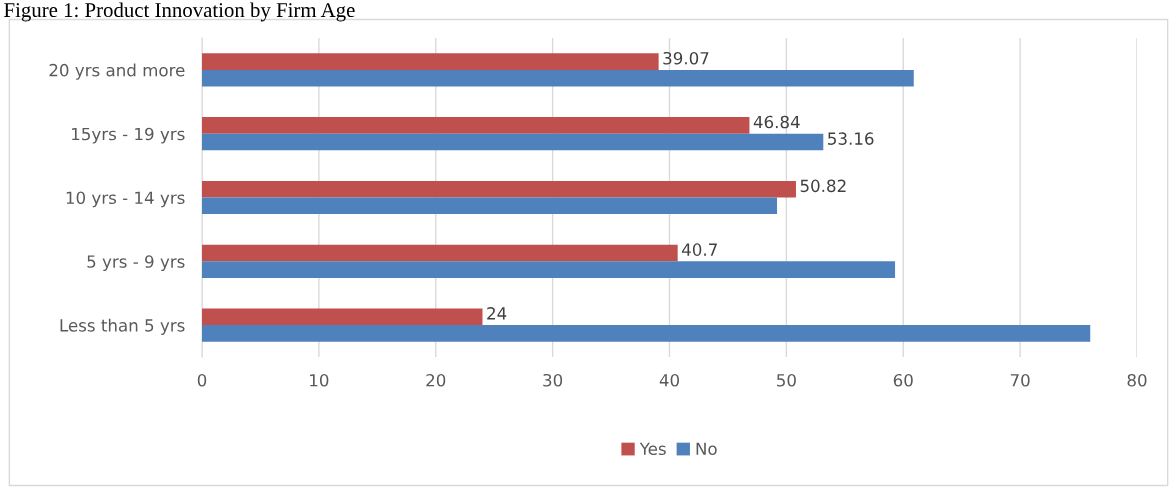 This screenshot has width=1170, height=488. What do you see at coordinates (1020, 380) in the screenshot?
I see `x-tick-label: 70` at bounding box center [1020, 380].